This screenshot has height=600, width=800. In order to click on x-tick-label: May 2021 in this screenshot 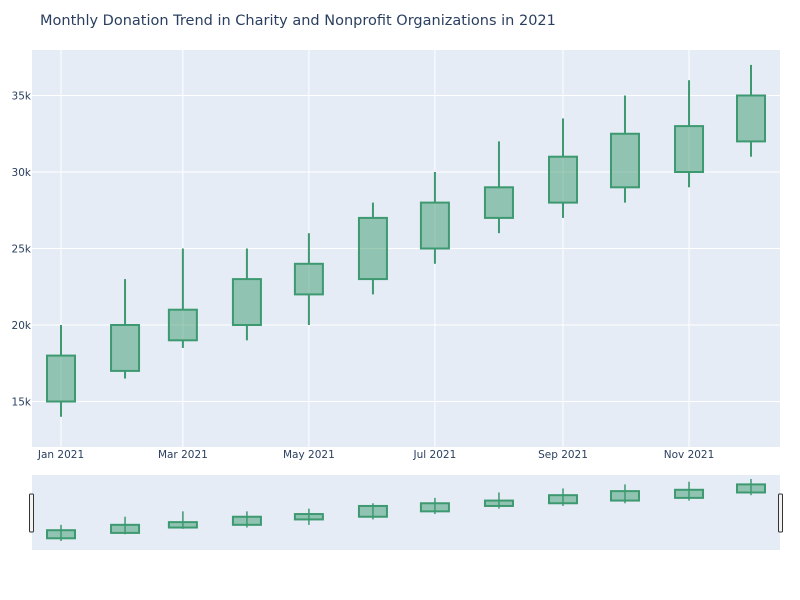, I will do `click(309, 455)`.